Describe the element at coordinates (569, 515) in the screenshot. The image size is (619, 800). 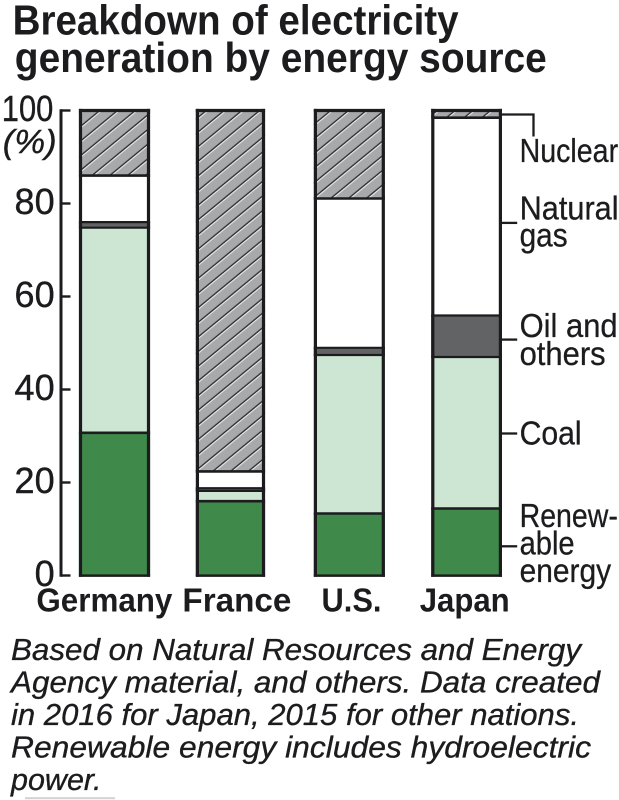
I see `svg-text: Renew-` at that location.